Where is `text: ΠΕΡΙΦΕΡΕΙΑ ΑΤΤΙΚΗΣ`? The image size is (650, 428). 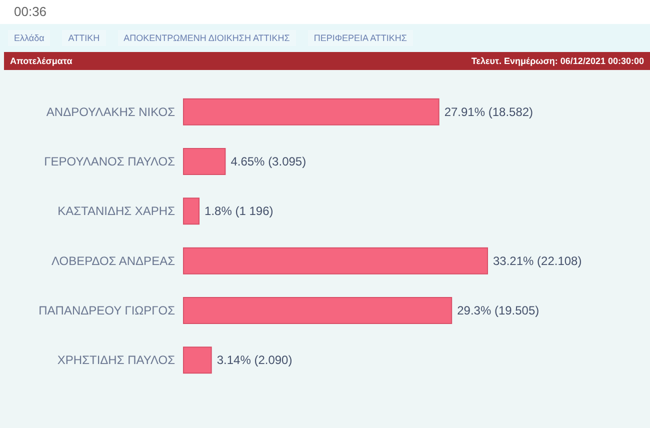 text: ΠΕΡΙΦΕΡΕΙΑ ΑΤΤΙΚΗΣ is located at coordinates (360, 38).